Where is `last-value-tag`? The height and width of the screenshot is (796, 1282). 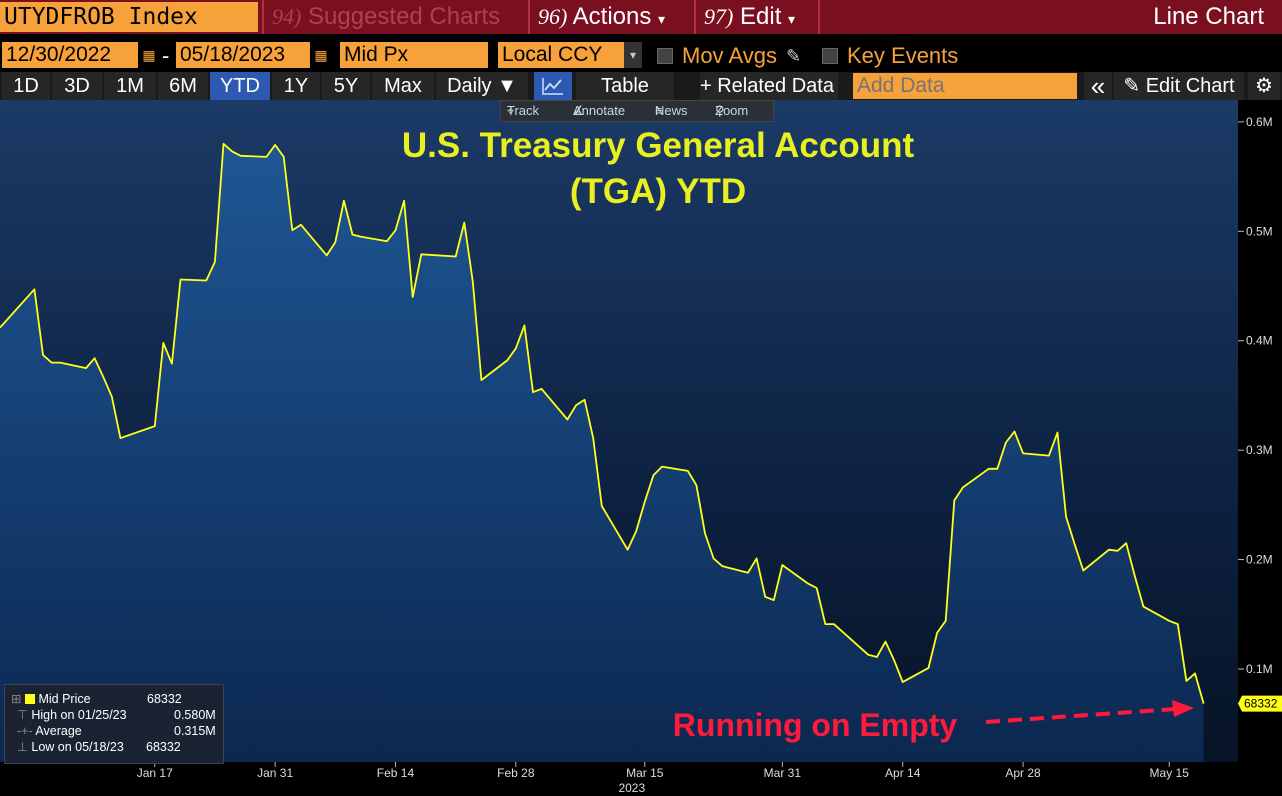
last-value-tag is located at coordinates (1260, 703).